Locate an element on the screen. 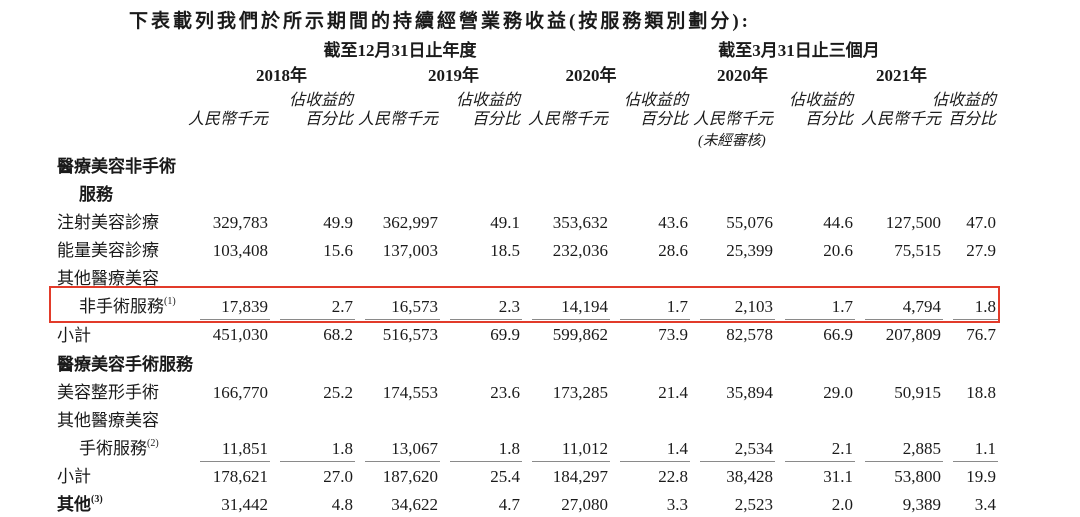 This screenshot has height=517, width=1080. row-label: 其他(3) is located at coordinates (80, 504).